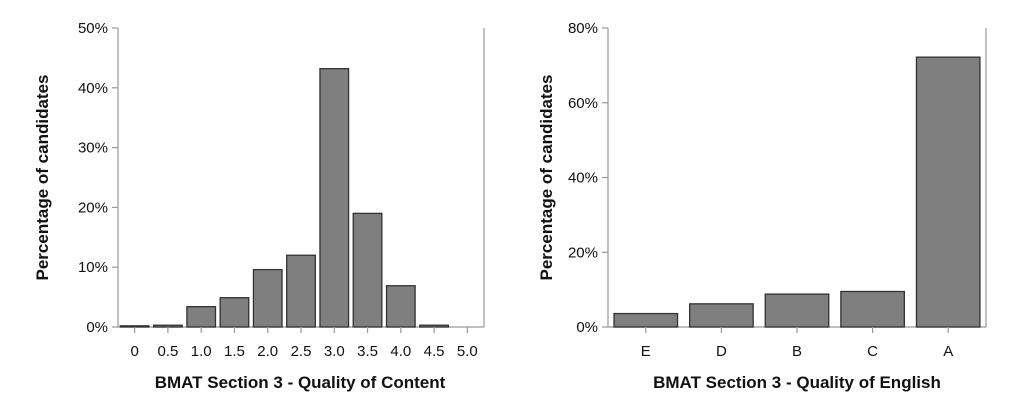 Image resolution: width=1024 pixels, height=408 pixels. What do you see at coordinates (301, 291) in the screenshot?
I see `bar-2.5` at bounding box center [301, 291].